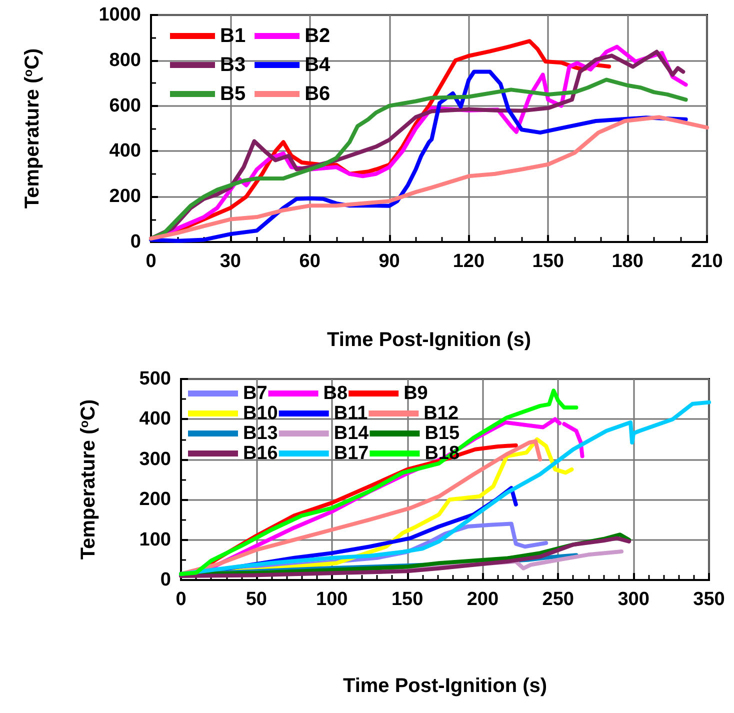  What do you see at coordinates (317, 36) in the screenshot?
I see `legend-label: B2` at bounding box center [317, 36].